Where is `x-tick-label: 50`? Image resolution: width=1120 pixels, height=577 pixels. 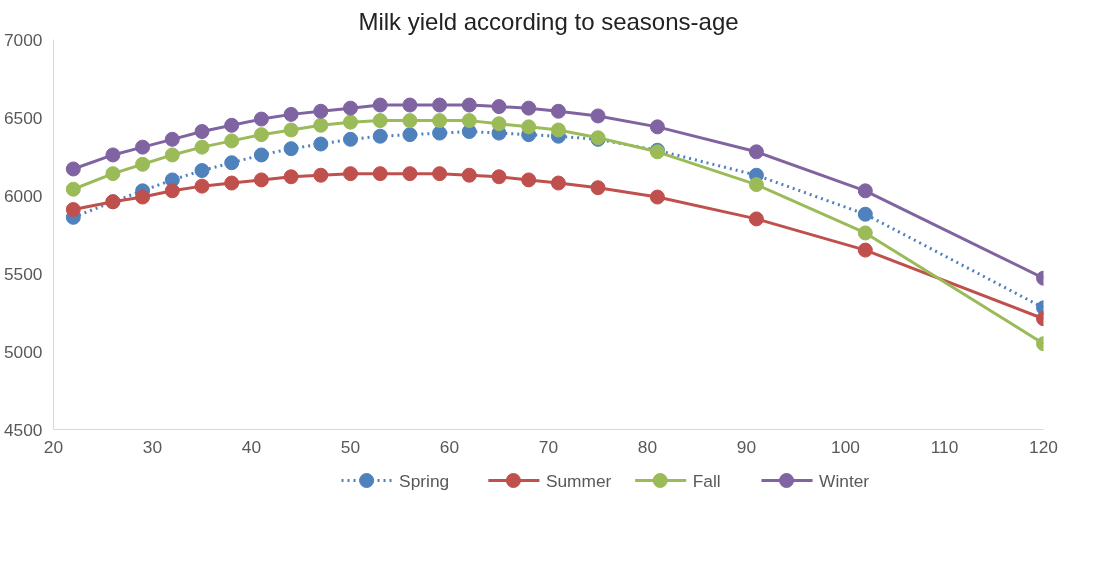
x-tick-label: 50 is located at coordinates (350, 446).